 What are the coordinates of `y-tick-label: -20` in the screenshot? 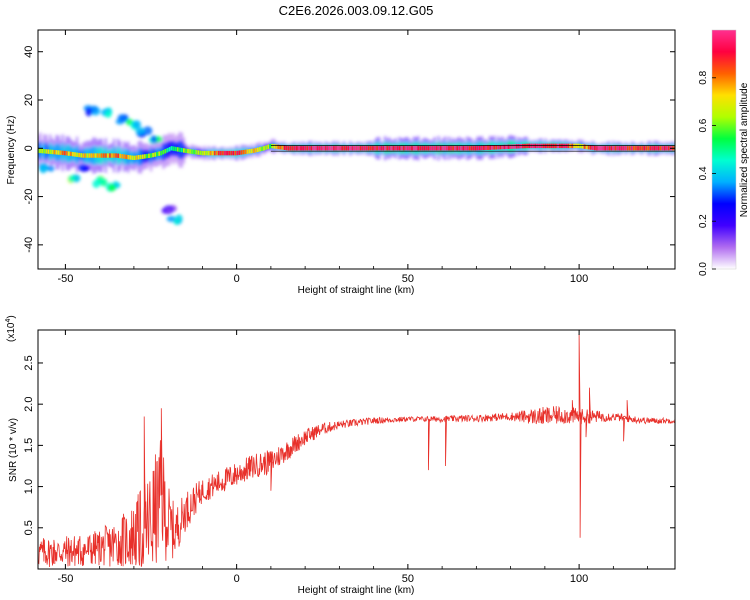 It's located at (29, 197).